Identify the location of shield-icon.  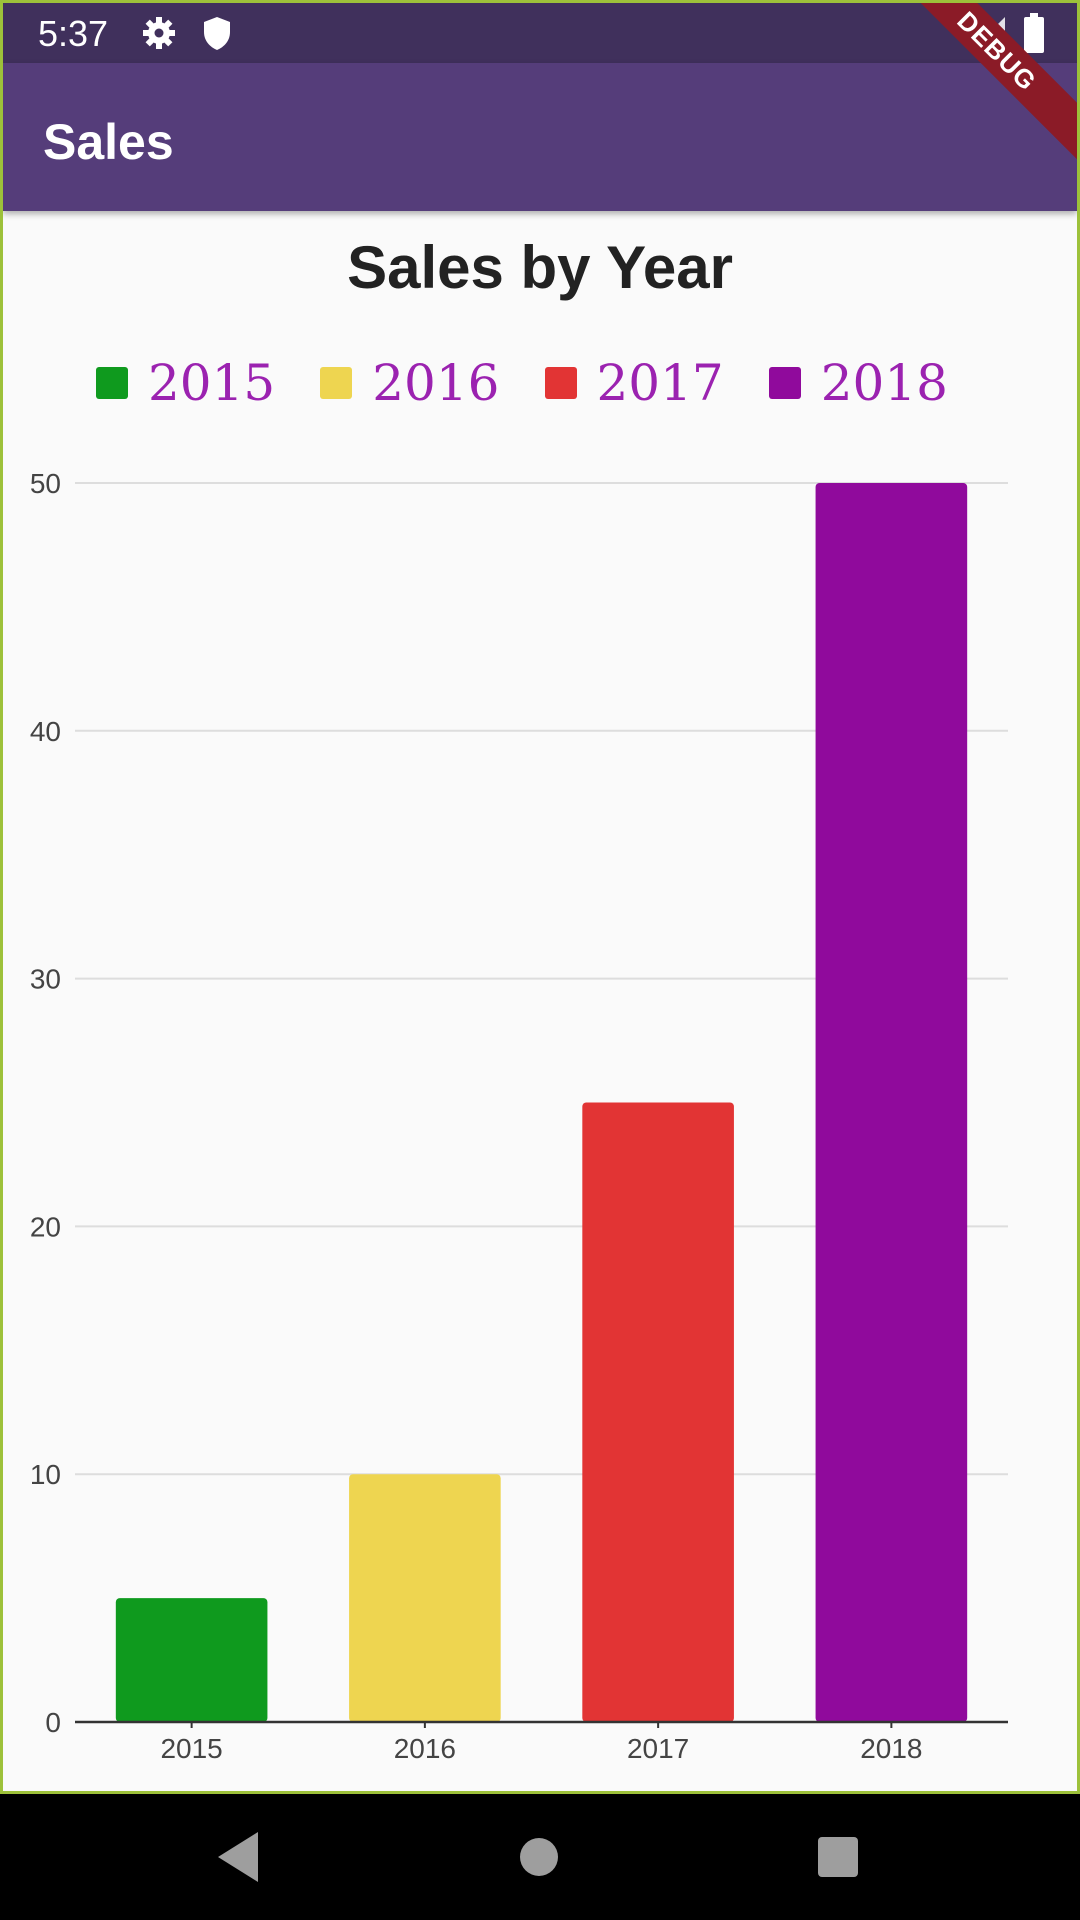
(217, 35).